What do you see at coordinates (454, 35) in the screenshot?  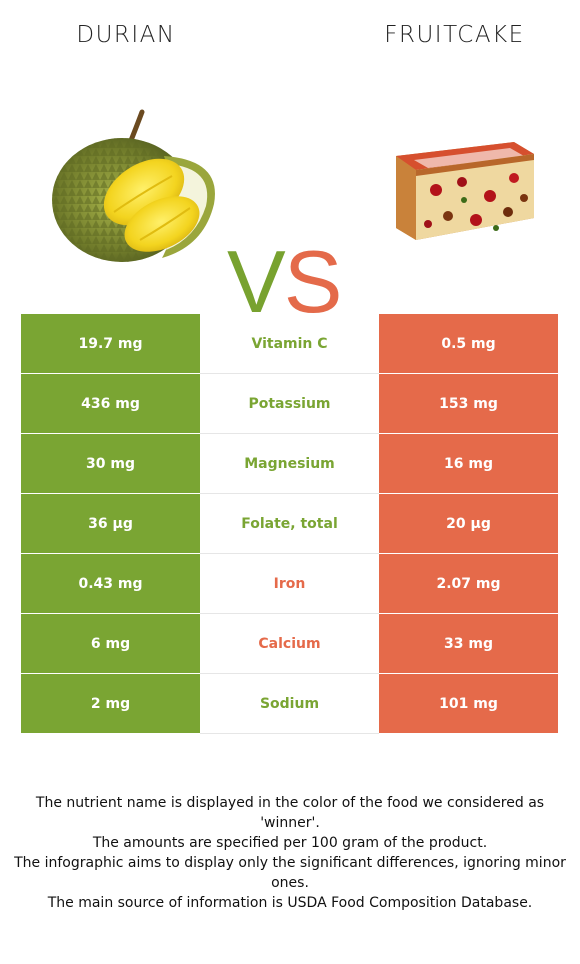 I see `right-food-title: FRUITCAKE` at bounding box center [454, 35].